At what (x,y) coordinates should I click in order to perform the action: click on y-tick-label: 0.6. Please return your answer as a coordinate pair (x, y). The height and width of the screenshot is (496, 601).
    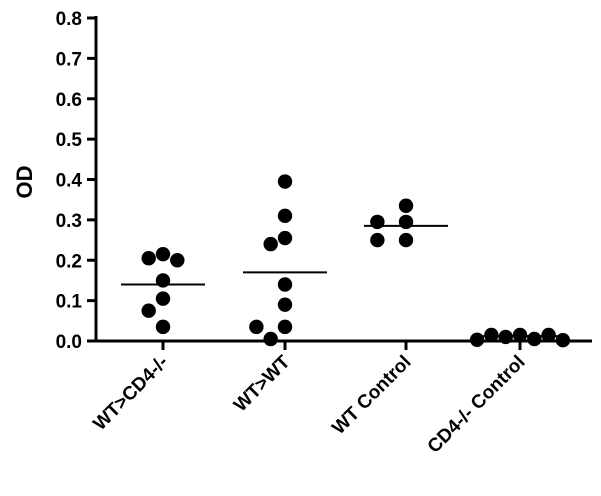
    Looking at the image, I should click on (69, 100).